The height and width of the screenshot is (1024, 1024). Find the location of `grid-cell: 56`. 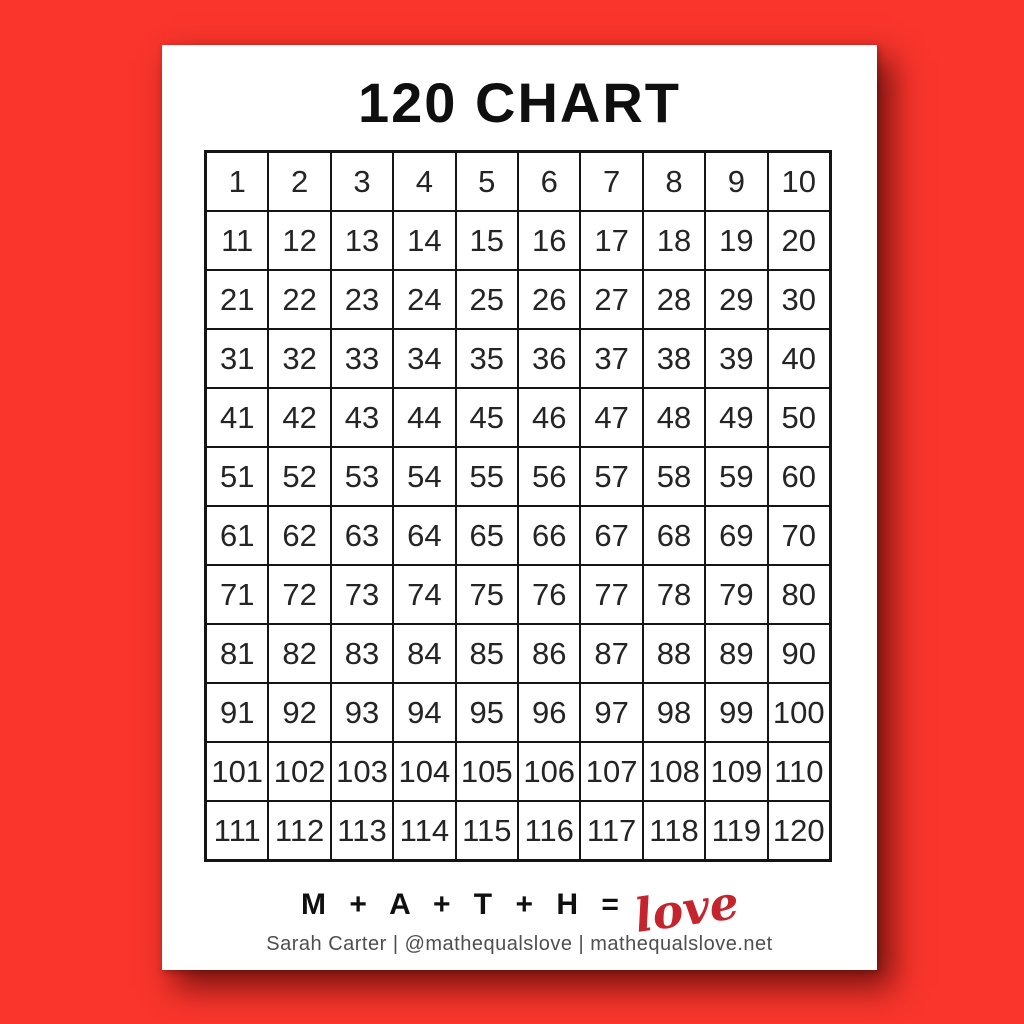

grid-cell: 56 is located at coordinates (549, 476).